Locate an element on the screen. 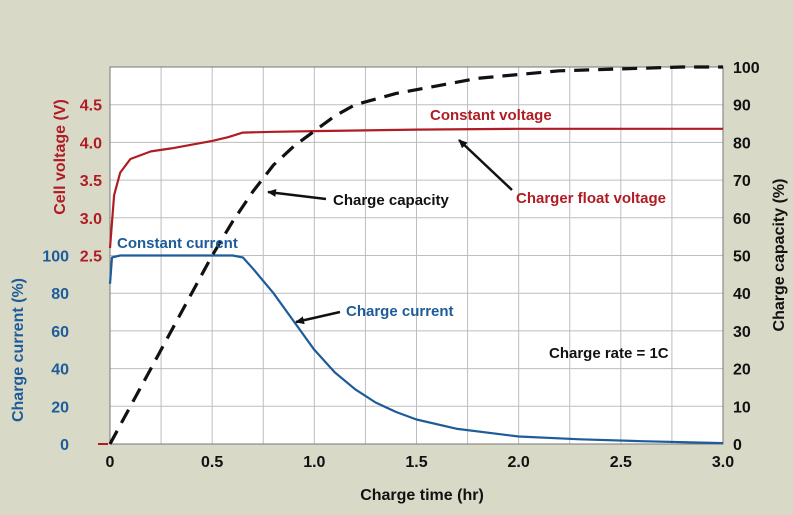  x-axis-label: Charge time (hr) is located at coordinates (422, 495).